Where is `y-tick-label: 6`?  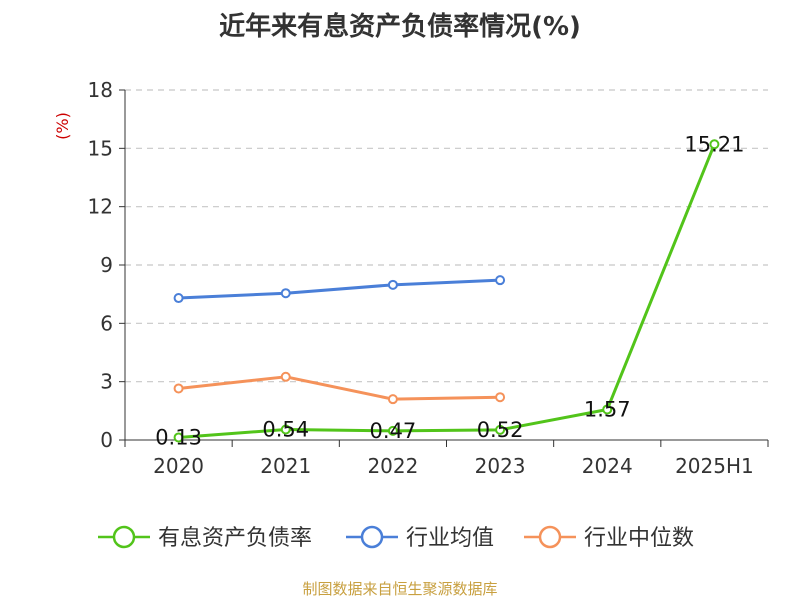
y-tick-label: 6 is located at coordinates (106, 323).